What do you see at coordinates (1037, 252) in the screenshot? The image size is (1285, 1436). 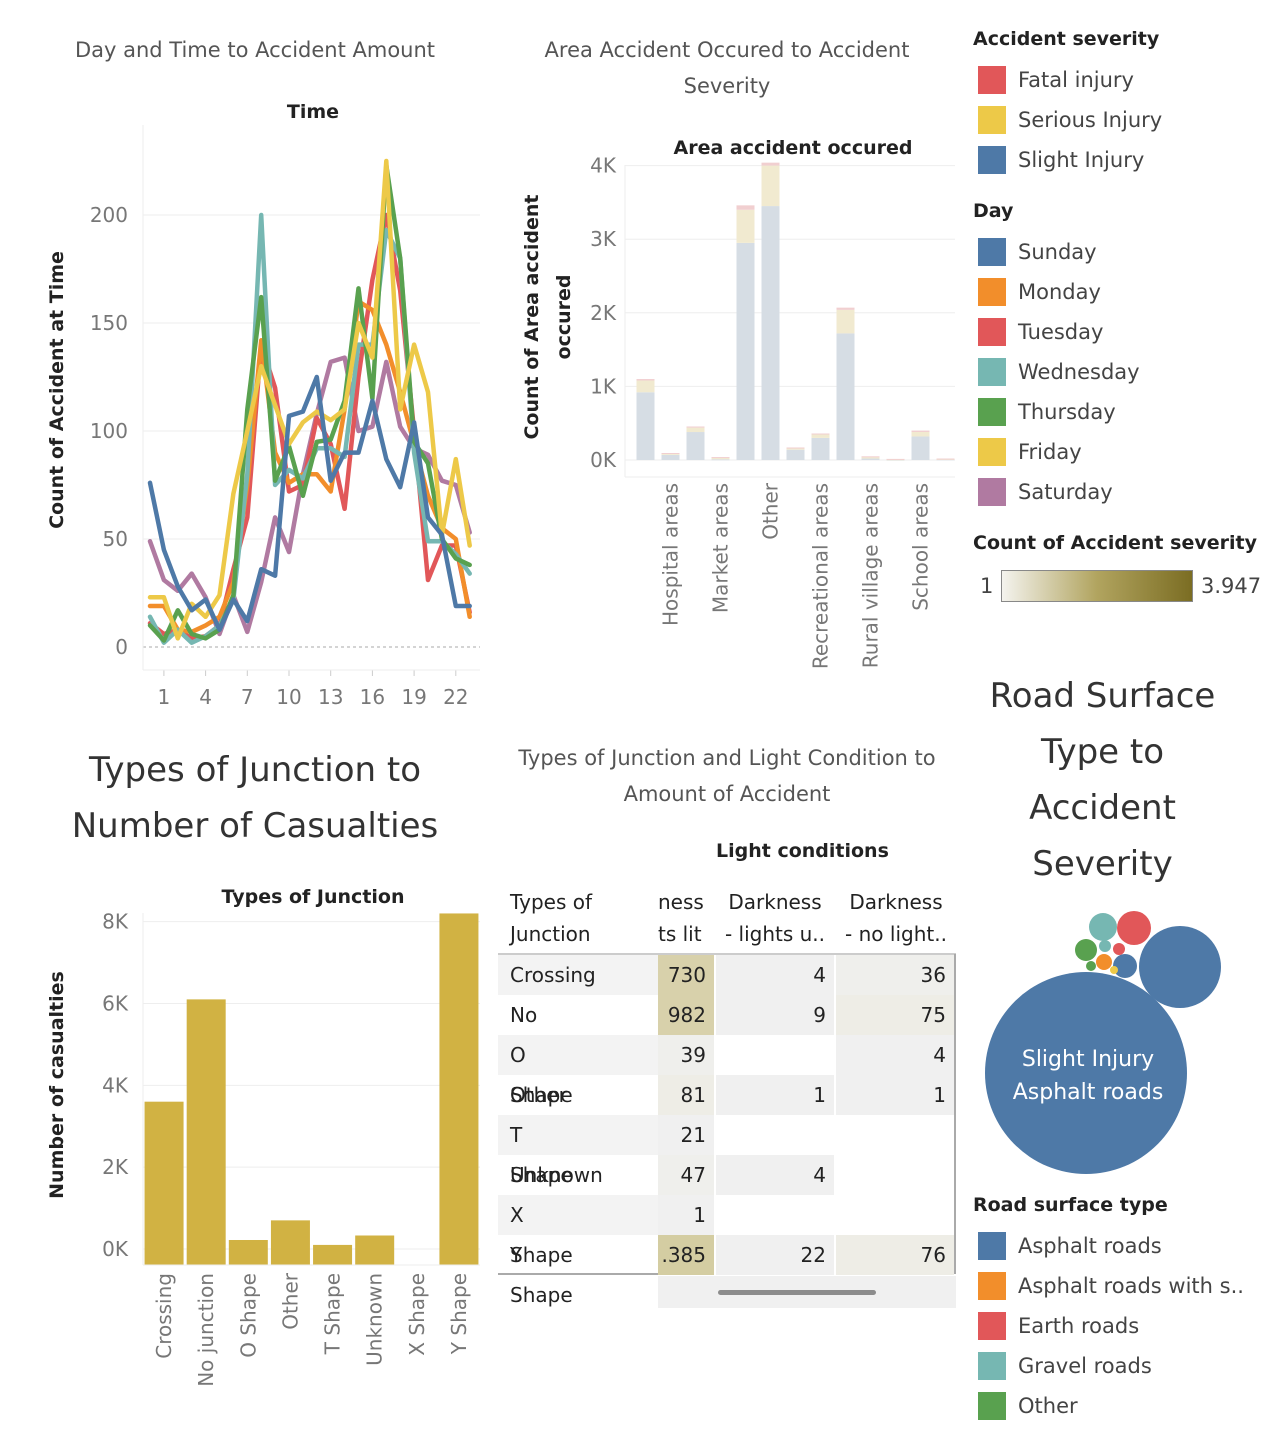 I see `legend-item-sunday: Sunday` at bounding box center [1037, 252].